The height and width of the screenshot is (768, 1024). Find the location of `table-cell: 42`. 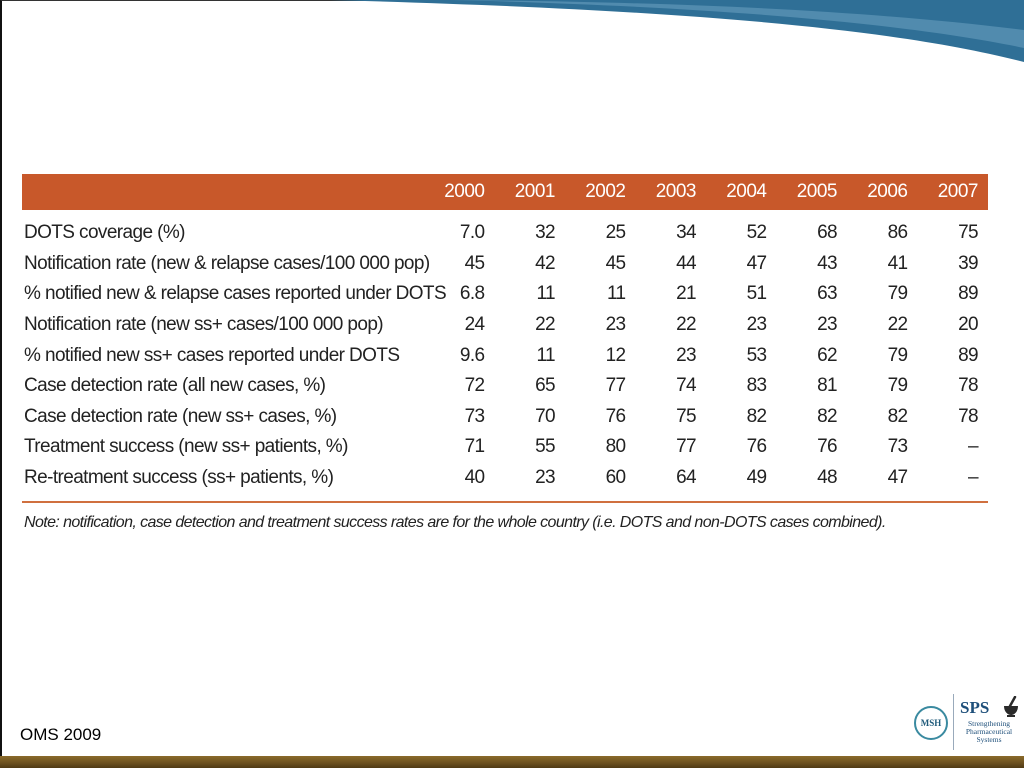

table-cell: 42 is located at coordinates (545, 263).